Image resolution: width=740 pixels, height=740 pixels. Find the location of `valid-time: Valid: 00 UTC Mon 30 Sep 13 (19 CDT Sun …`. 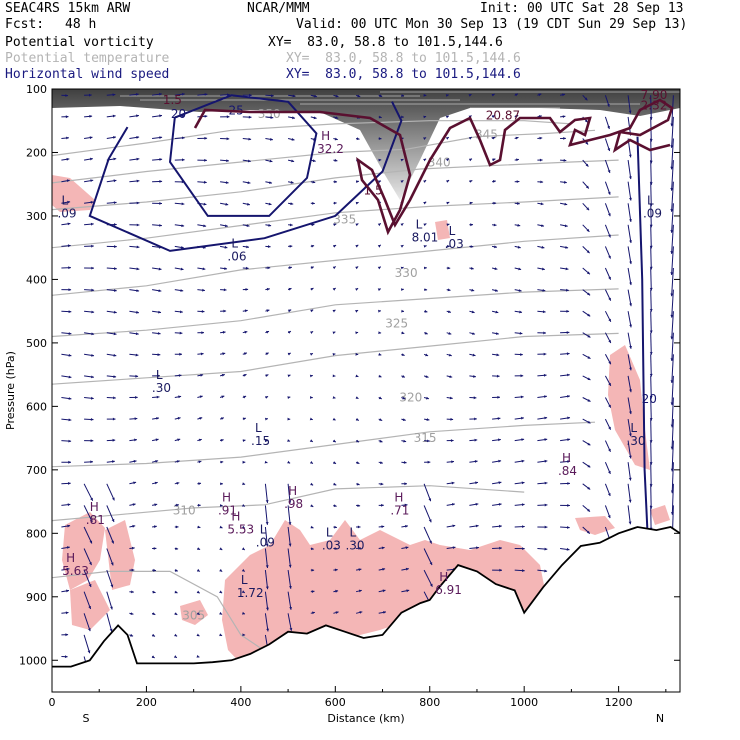

valid-time: Valid: 00 UTC Mon 30 Sep 13 (19 CDT Sun … is located at coordinates (492, 24).